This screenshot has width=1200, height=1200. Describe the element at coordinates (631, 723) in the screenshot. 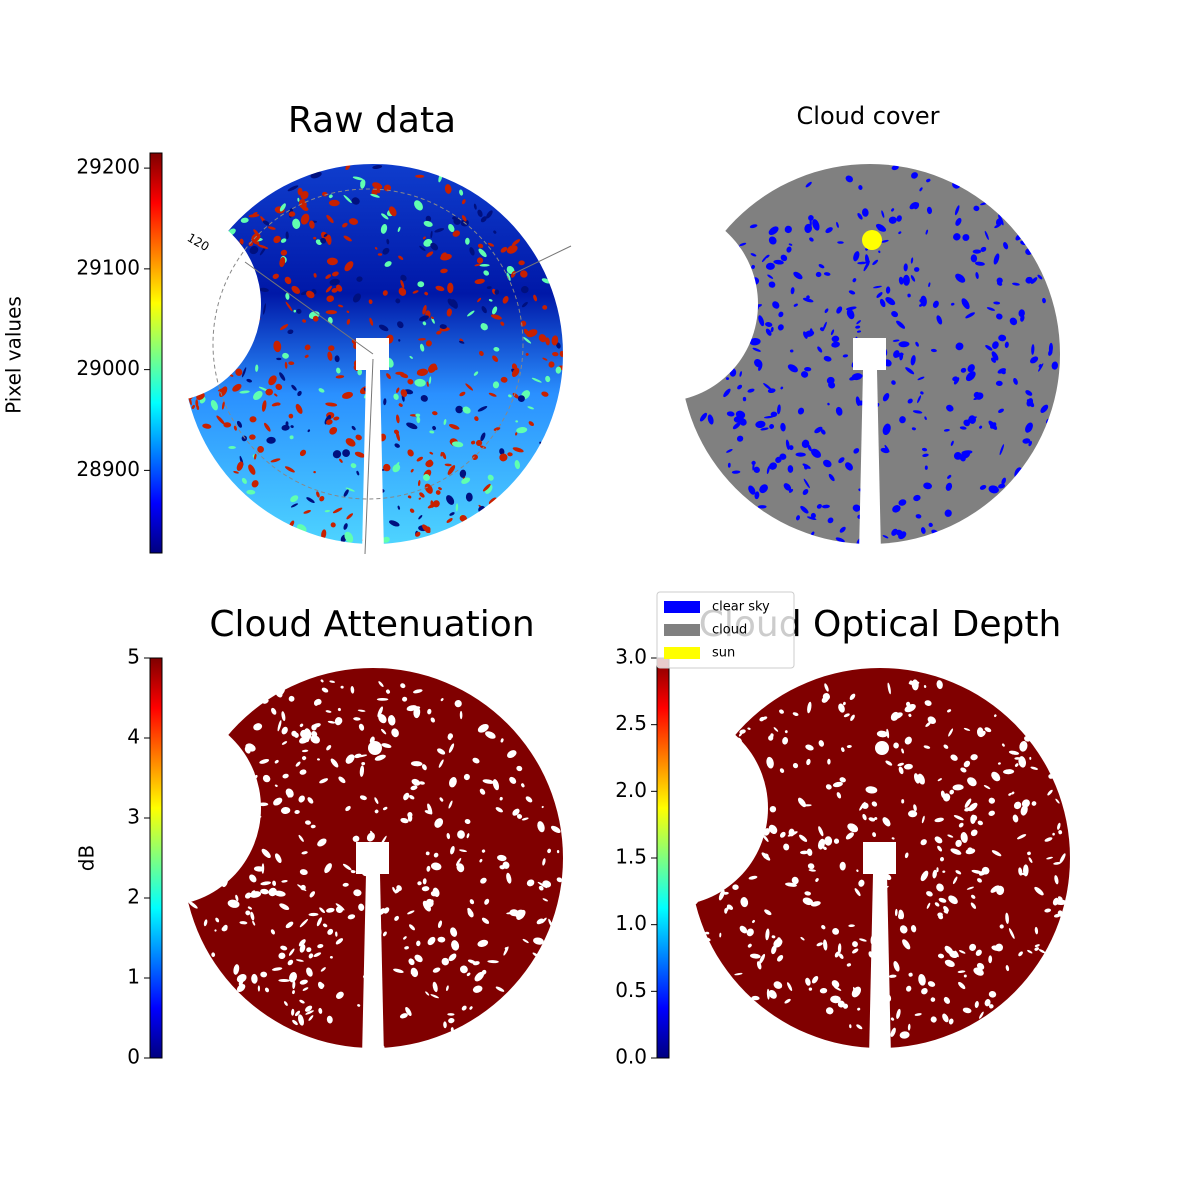

I see `colorbar-tick-label: 2.5` at that location.